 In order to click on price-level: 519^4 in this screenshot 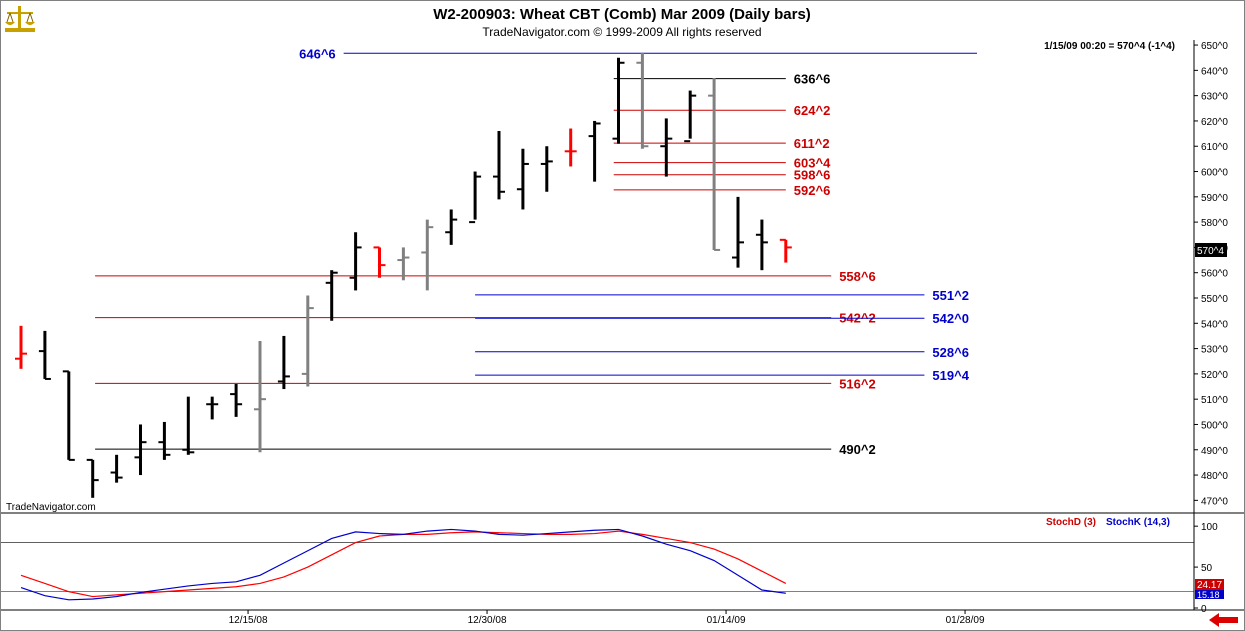, I will do `click(722, 375)`.